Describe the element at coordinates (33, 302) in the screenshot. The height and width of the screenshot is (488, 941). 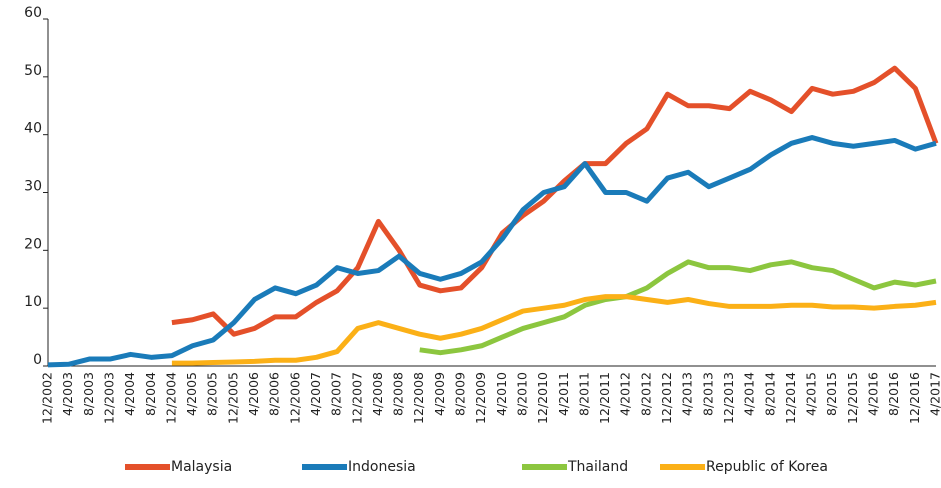
I see `y-tick-label: 10` at that location.